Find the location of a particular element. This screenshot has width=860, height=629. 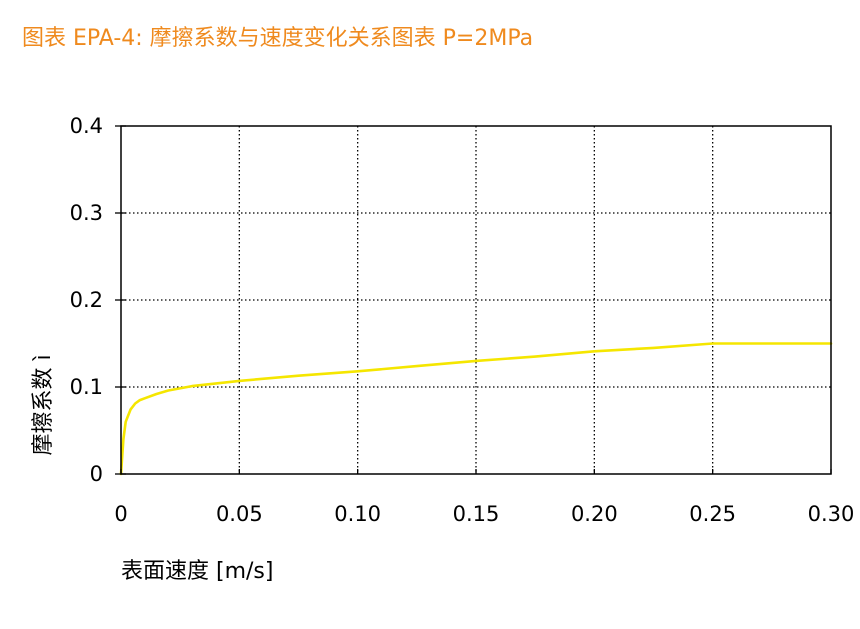

x-tick-label: 0.10 is located at coordinates (357, 514).